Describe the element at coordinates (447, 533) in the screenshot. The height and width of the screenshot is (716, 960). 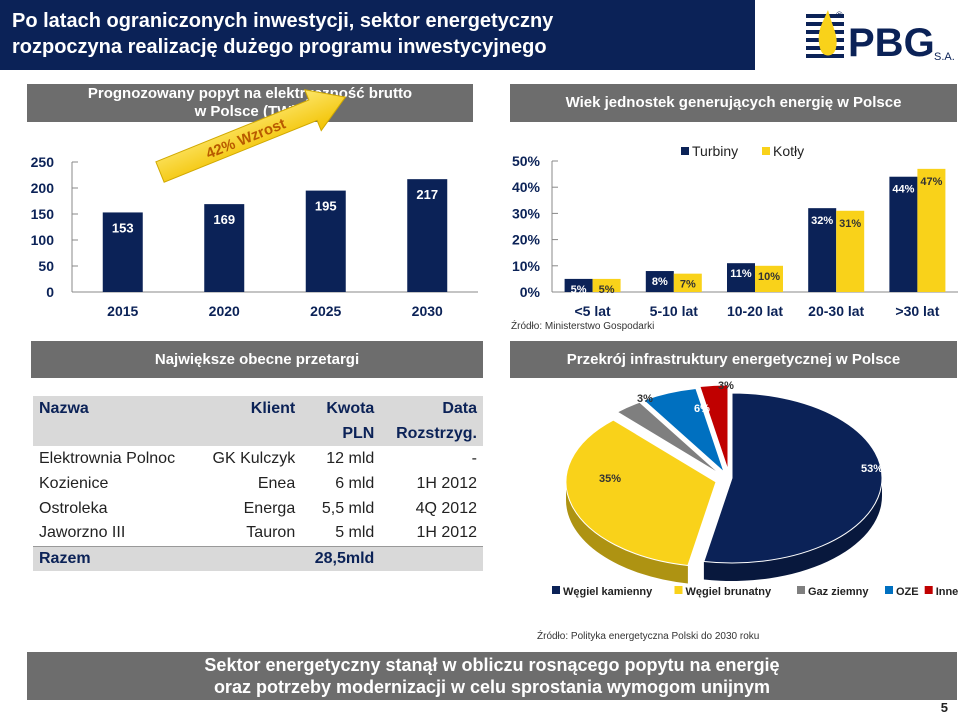
I see `table-cell: 1H 2012` at that location.